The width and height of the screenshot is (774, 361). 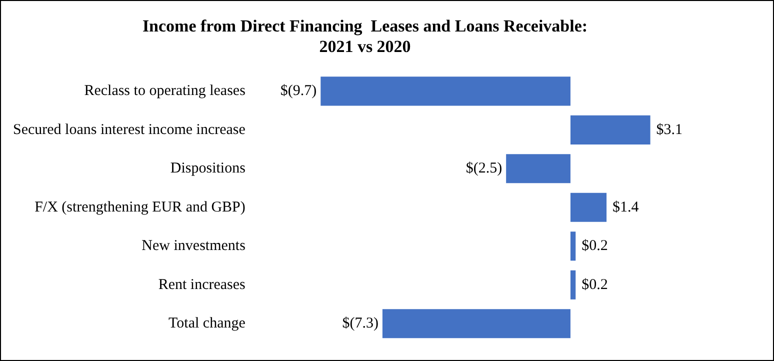 I want to click on data-label: $1.4, so click(x=626, y=207).